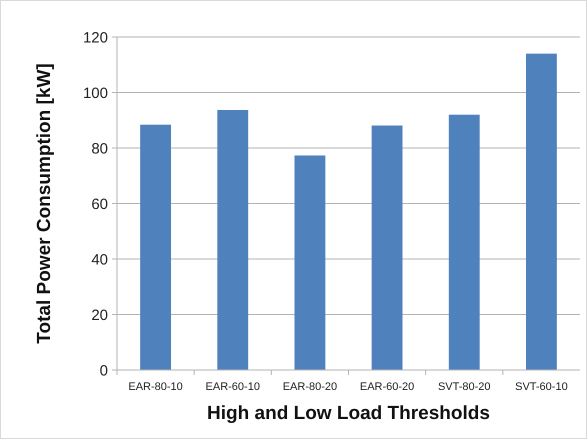 This screenshot has height=439, width=587. What do you see at coordinates (99, 149) in the screenshot?
I see `y-tick-label: 80` at bounding box center [99, 149].